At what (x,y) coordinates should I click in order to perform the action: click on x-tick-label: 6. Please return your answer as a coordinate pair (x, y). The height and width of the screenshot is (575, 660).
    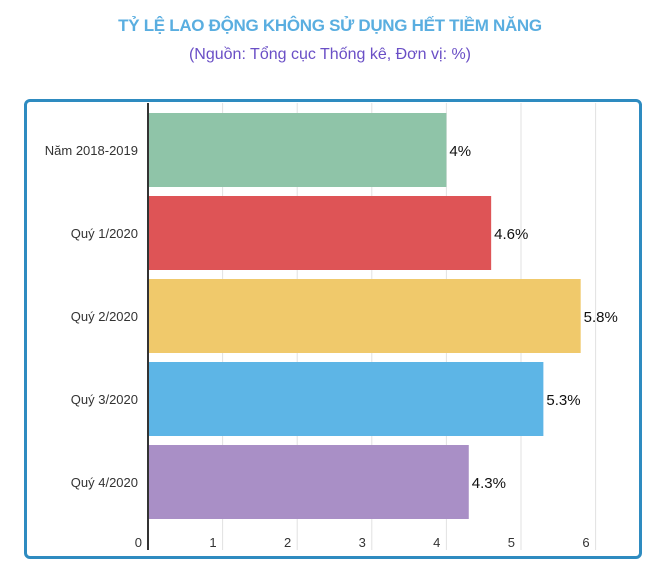
    Looking at the image, I should click on (585, 542).